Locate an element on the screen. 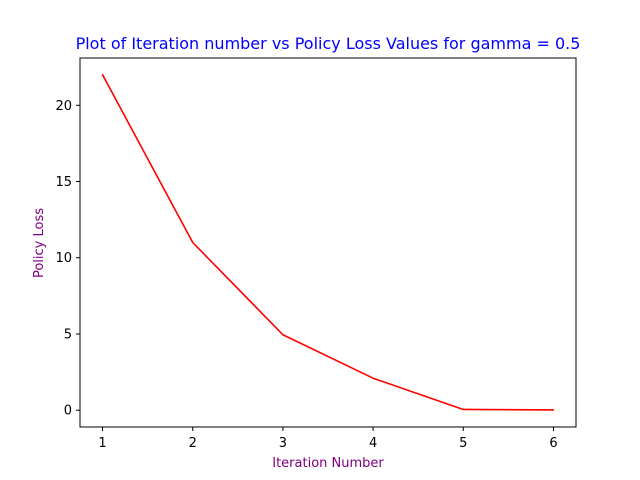  y-axis-label: Policy Loss is located at coordinates (39, 243).